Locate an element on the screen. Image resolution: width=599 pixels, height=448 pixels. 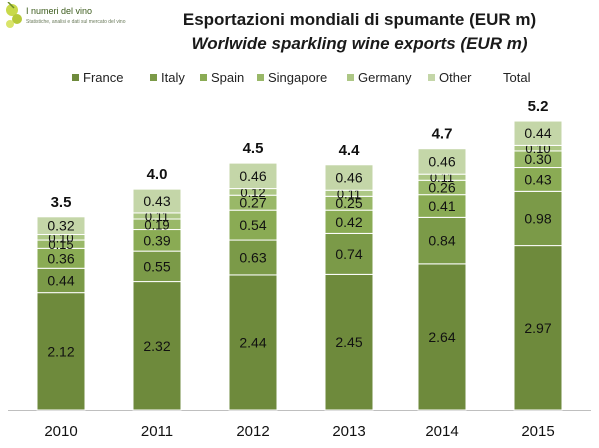
data-label-other-2015: 0.44 is located at coordinates (537, 133).